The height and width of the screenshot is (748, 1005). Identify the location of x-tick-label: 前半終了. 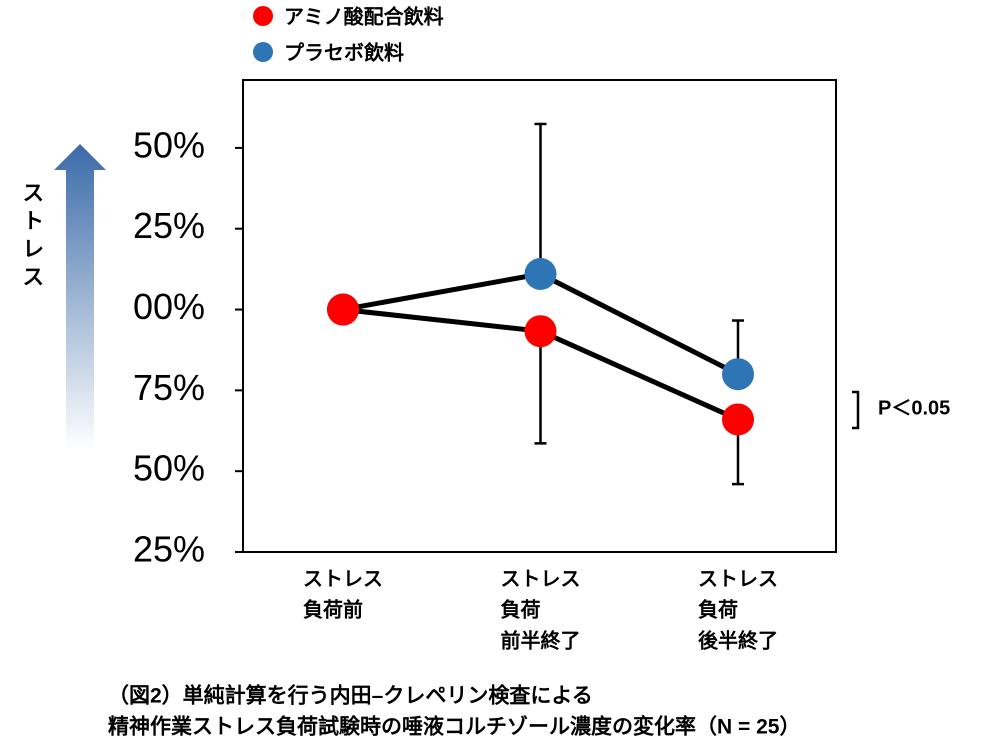
(541, 640).